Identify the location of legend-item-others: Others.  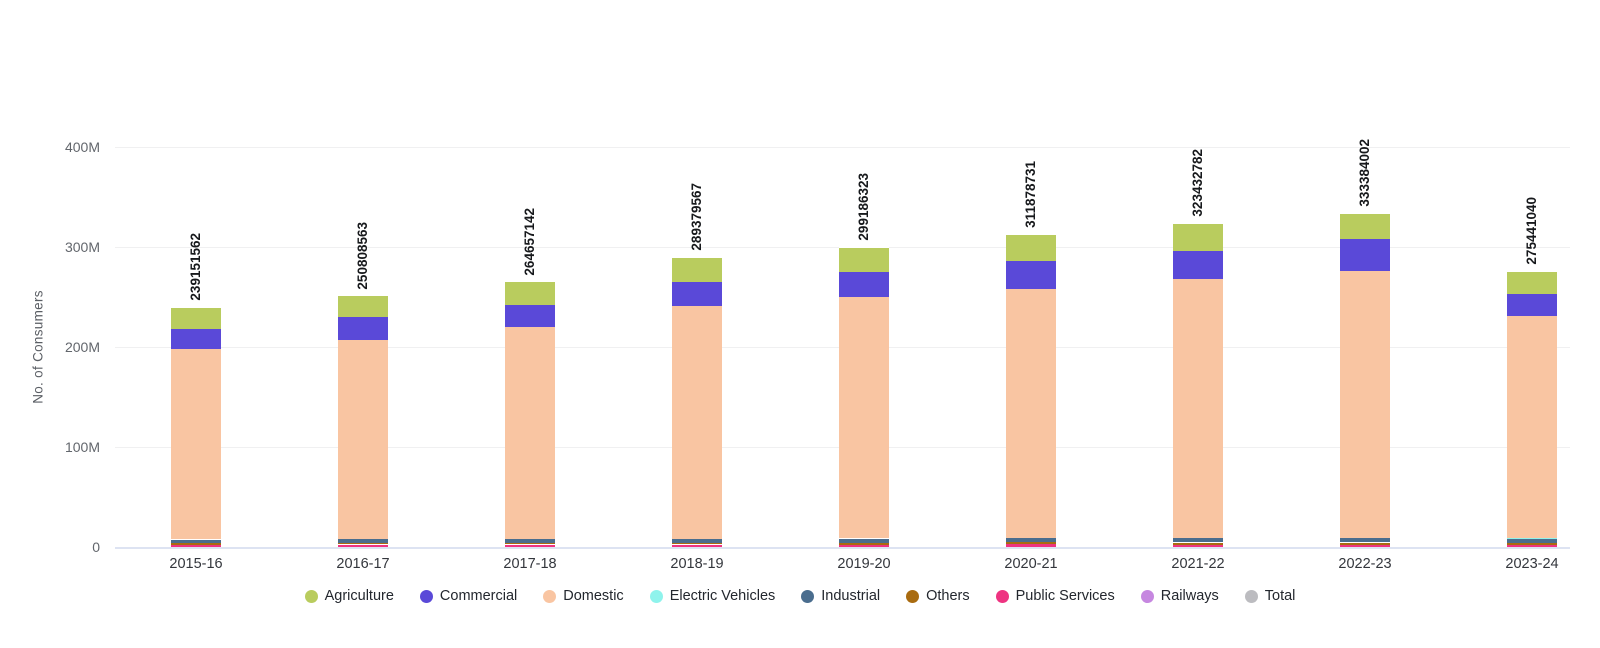
(938, 596).